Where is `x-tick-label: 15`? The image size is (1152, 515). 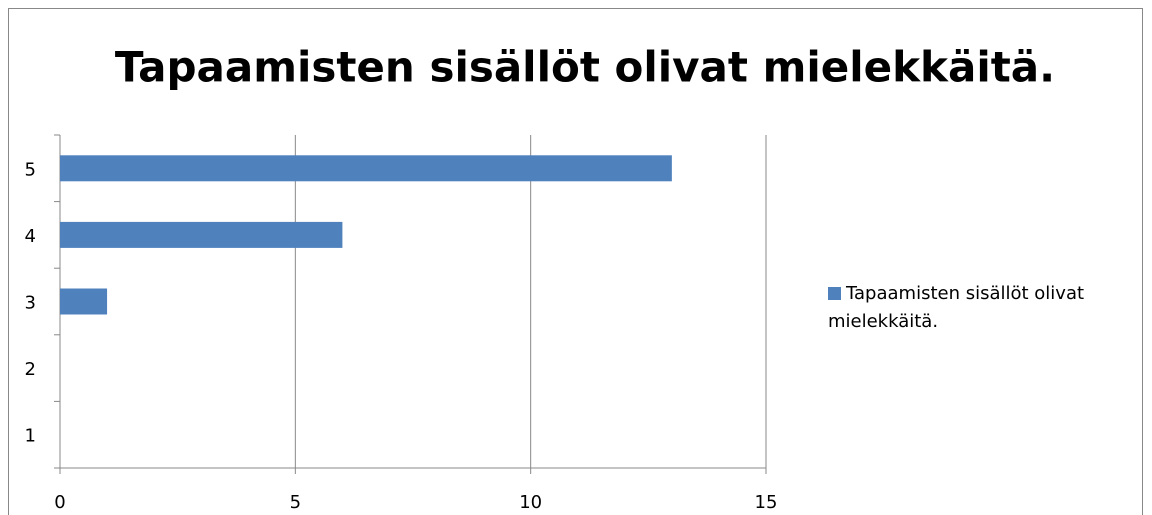
x-tick-label: 15 is located at coordinates (766, 502).